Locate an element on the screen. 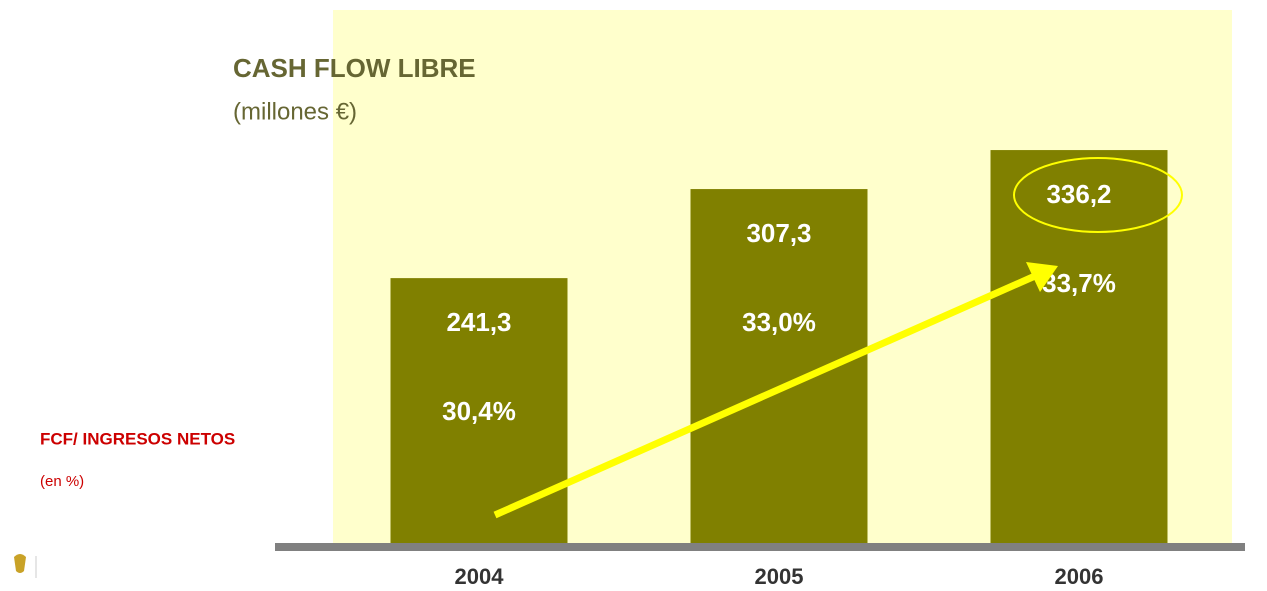 The width and height of the screenshot is (1267, 591). x-tick-label: 2006 is located at coordinates (1079, 576).